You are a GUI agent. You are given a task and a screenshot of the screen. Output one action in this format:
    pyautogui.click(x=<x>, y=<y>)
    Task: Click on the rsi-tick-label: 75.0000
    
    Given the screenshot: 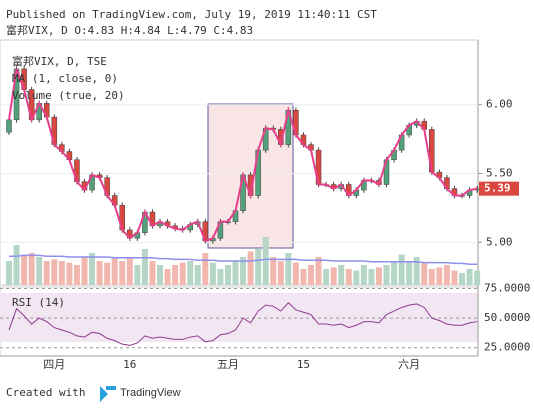 What is the action you would take?
    pyautogui.click(x=507, y=288)
    